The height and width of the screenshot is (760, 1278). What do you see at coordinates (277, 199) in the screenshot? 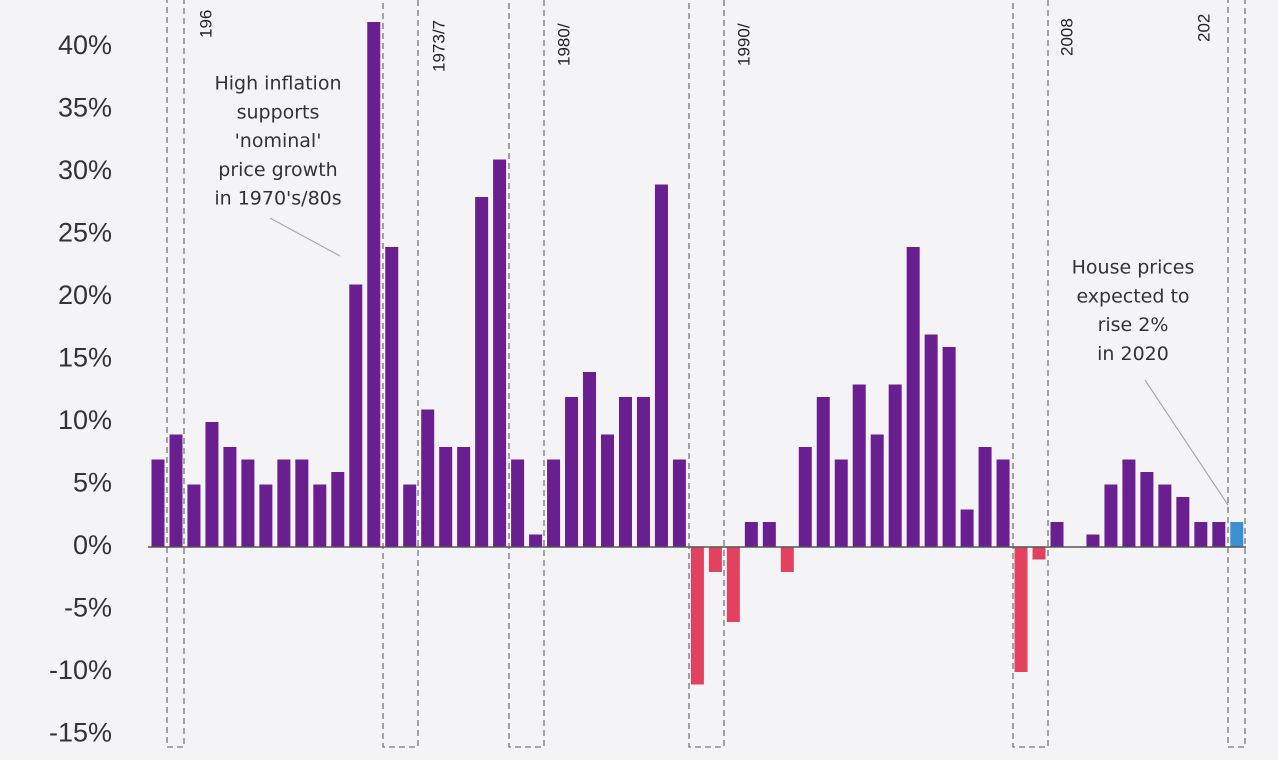
I see `annotation: in 1970's/80s` at bounding box center [277, 199].